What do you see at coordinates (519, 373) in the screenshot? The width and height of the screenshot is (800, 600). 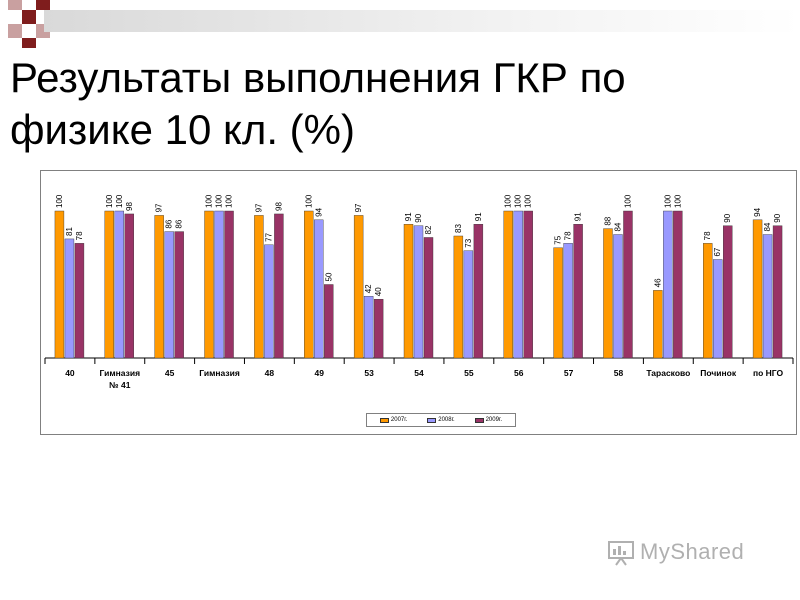 I see `x-tick-label: 56` at bounding box center [519, 373].